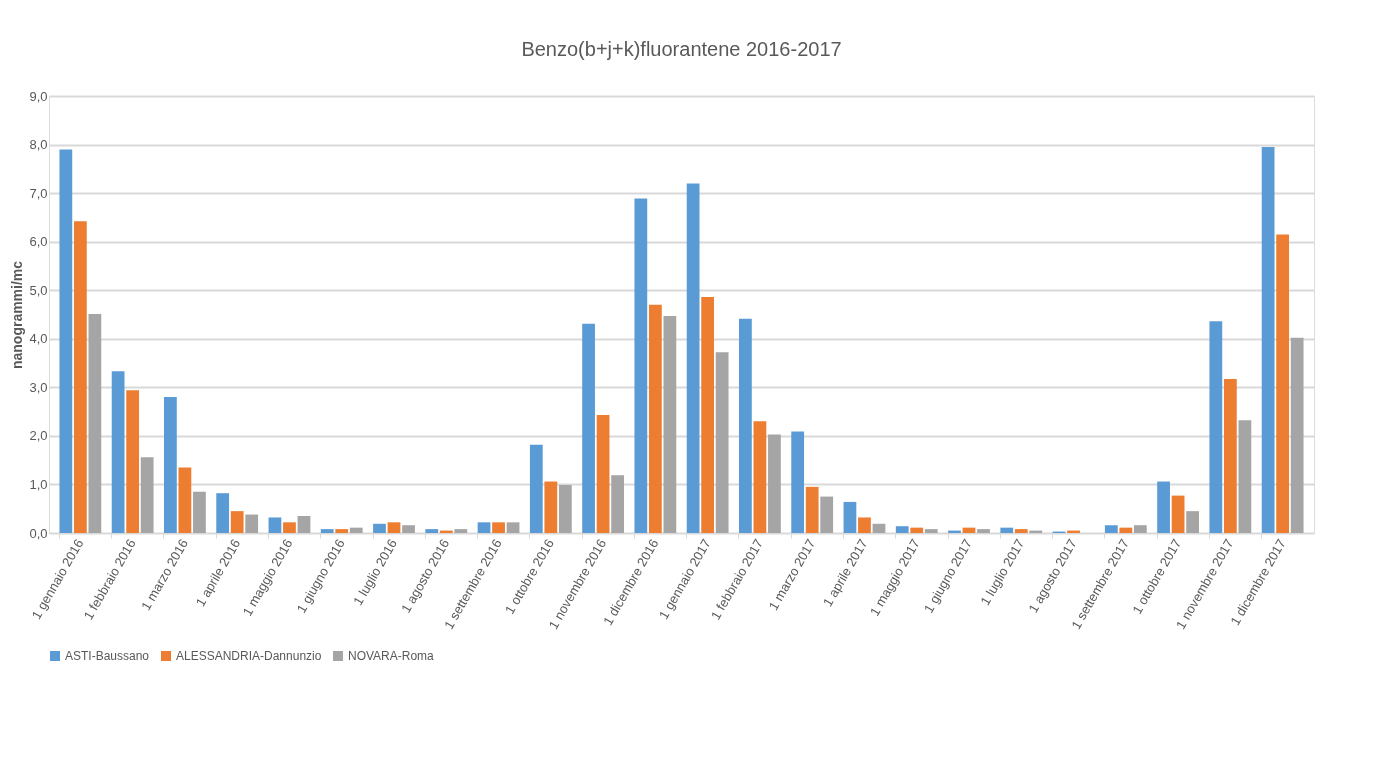 Image resolution: width=1386 pixels, height=776 pixels. I want to click on legend-label: ASTI-Baussano, so click(107, 656).